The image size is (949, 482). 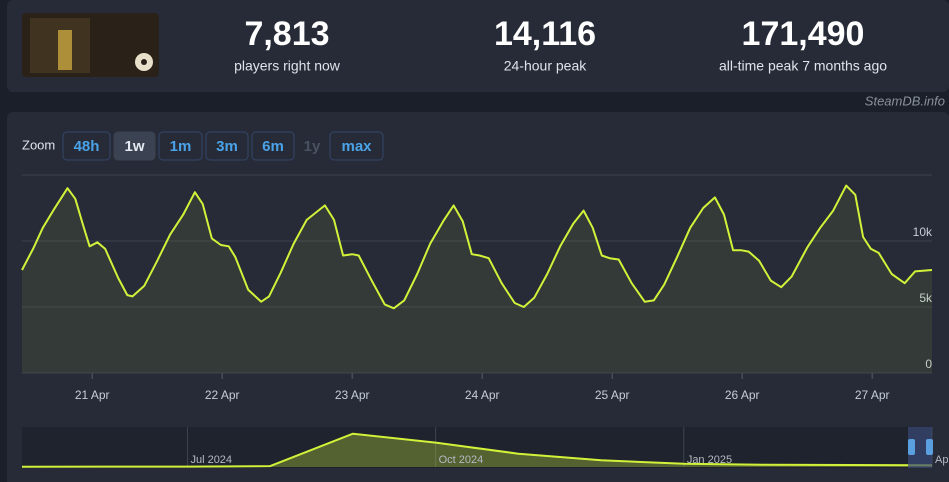 What do you see at coordinates (222, 395) in the screenshot?
I see `x-tick-label: 22 Apr` at bounding box center [222, 395].